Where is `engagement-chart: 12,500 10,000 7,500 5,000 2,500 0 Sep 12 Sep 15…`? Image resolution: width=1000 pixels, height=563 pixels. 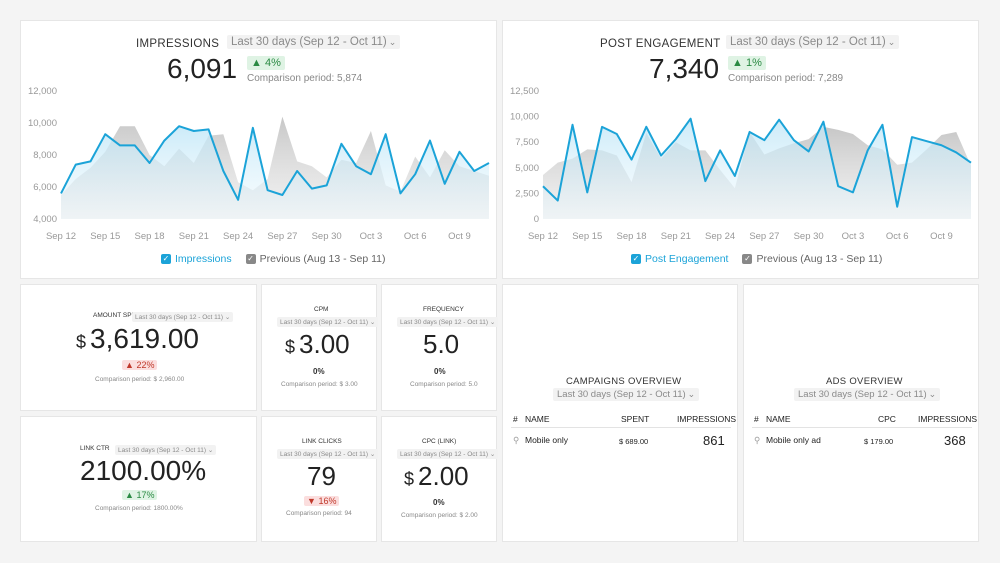 engagement-chart: 12,500 10,000 7,500 5,000 2,500 0 Sep 12 Sep 15… is located at coordinates (741, 164).